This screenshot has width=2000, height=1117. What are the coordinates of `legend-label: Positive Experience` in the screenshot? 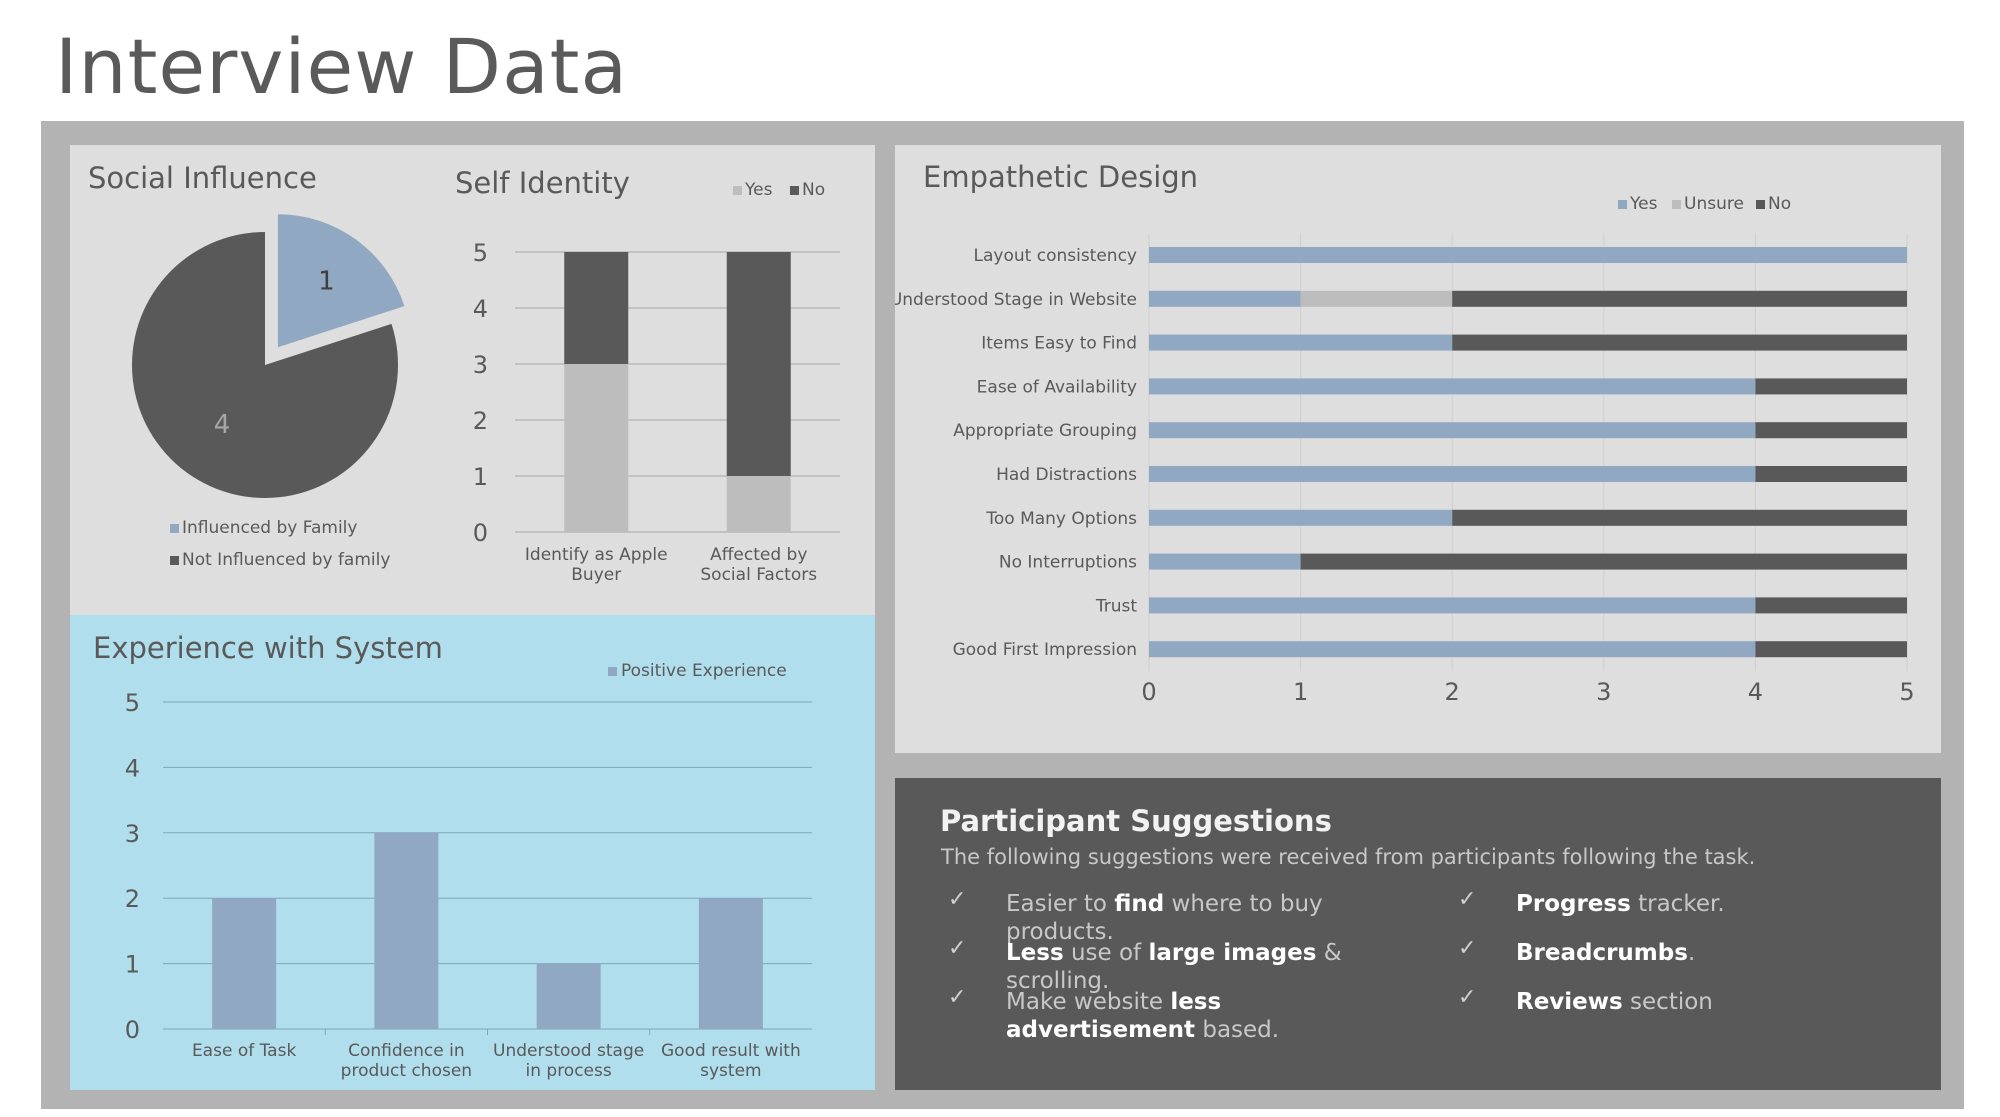 It's located at (704, 671).